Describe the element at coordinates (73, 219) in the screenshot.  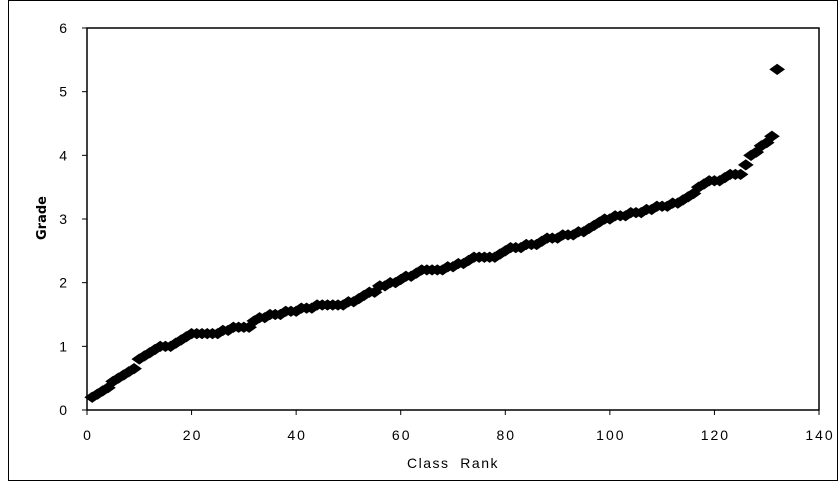
I see `y-axis-ticks: 0 1 2 3 4 5 6` at that location.